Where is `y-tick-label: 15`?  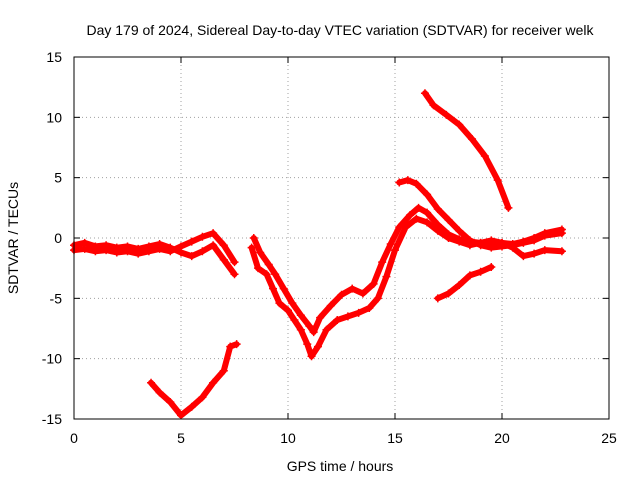
y-tick-label: 15 is located at coordinates (54, 57).